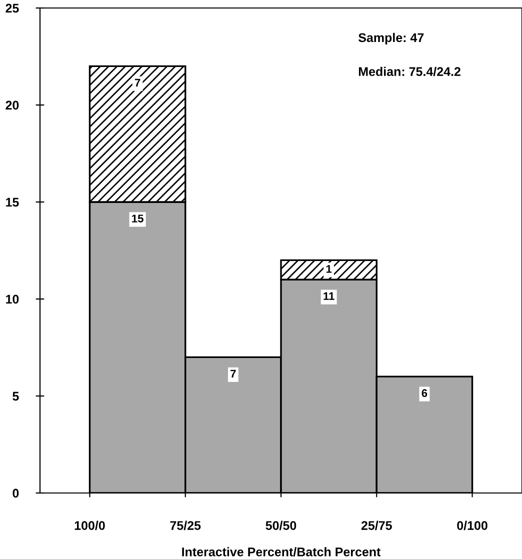 The height and width of the screenshot is (559, 522). What do you see at coordinates (281, 551) in the screenshot?
I see `x-axis-title: Interactive Percent/Batch Percent` at bounding box center [281, 551].